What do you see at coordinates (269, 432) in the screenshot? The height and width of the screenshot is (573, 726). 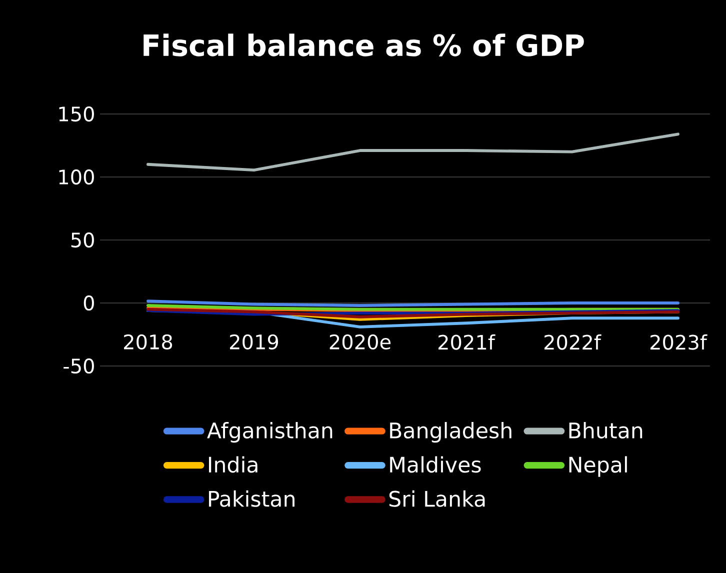 I see `legend-label: Afganisthan` at bounding box center [269, 432].